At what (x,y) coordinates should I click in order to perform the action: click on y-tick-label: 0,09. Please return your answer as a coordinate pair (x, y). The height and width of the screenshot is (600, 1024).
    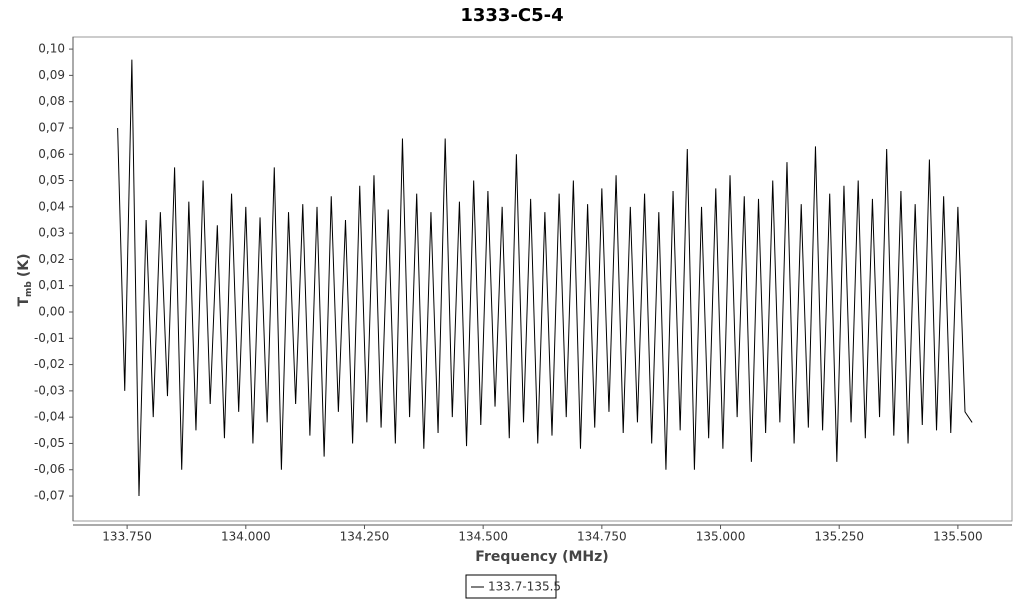
    Looking at the image, I should click on (51, 75).